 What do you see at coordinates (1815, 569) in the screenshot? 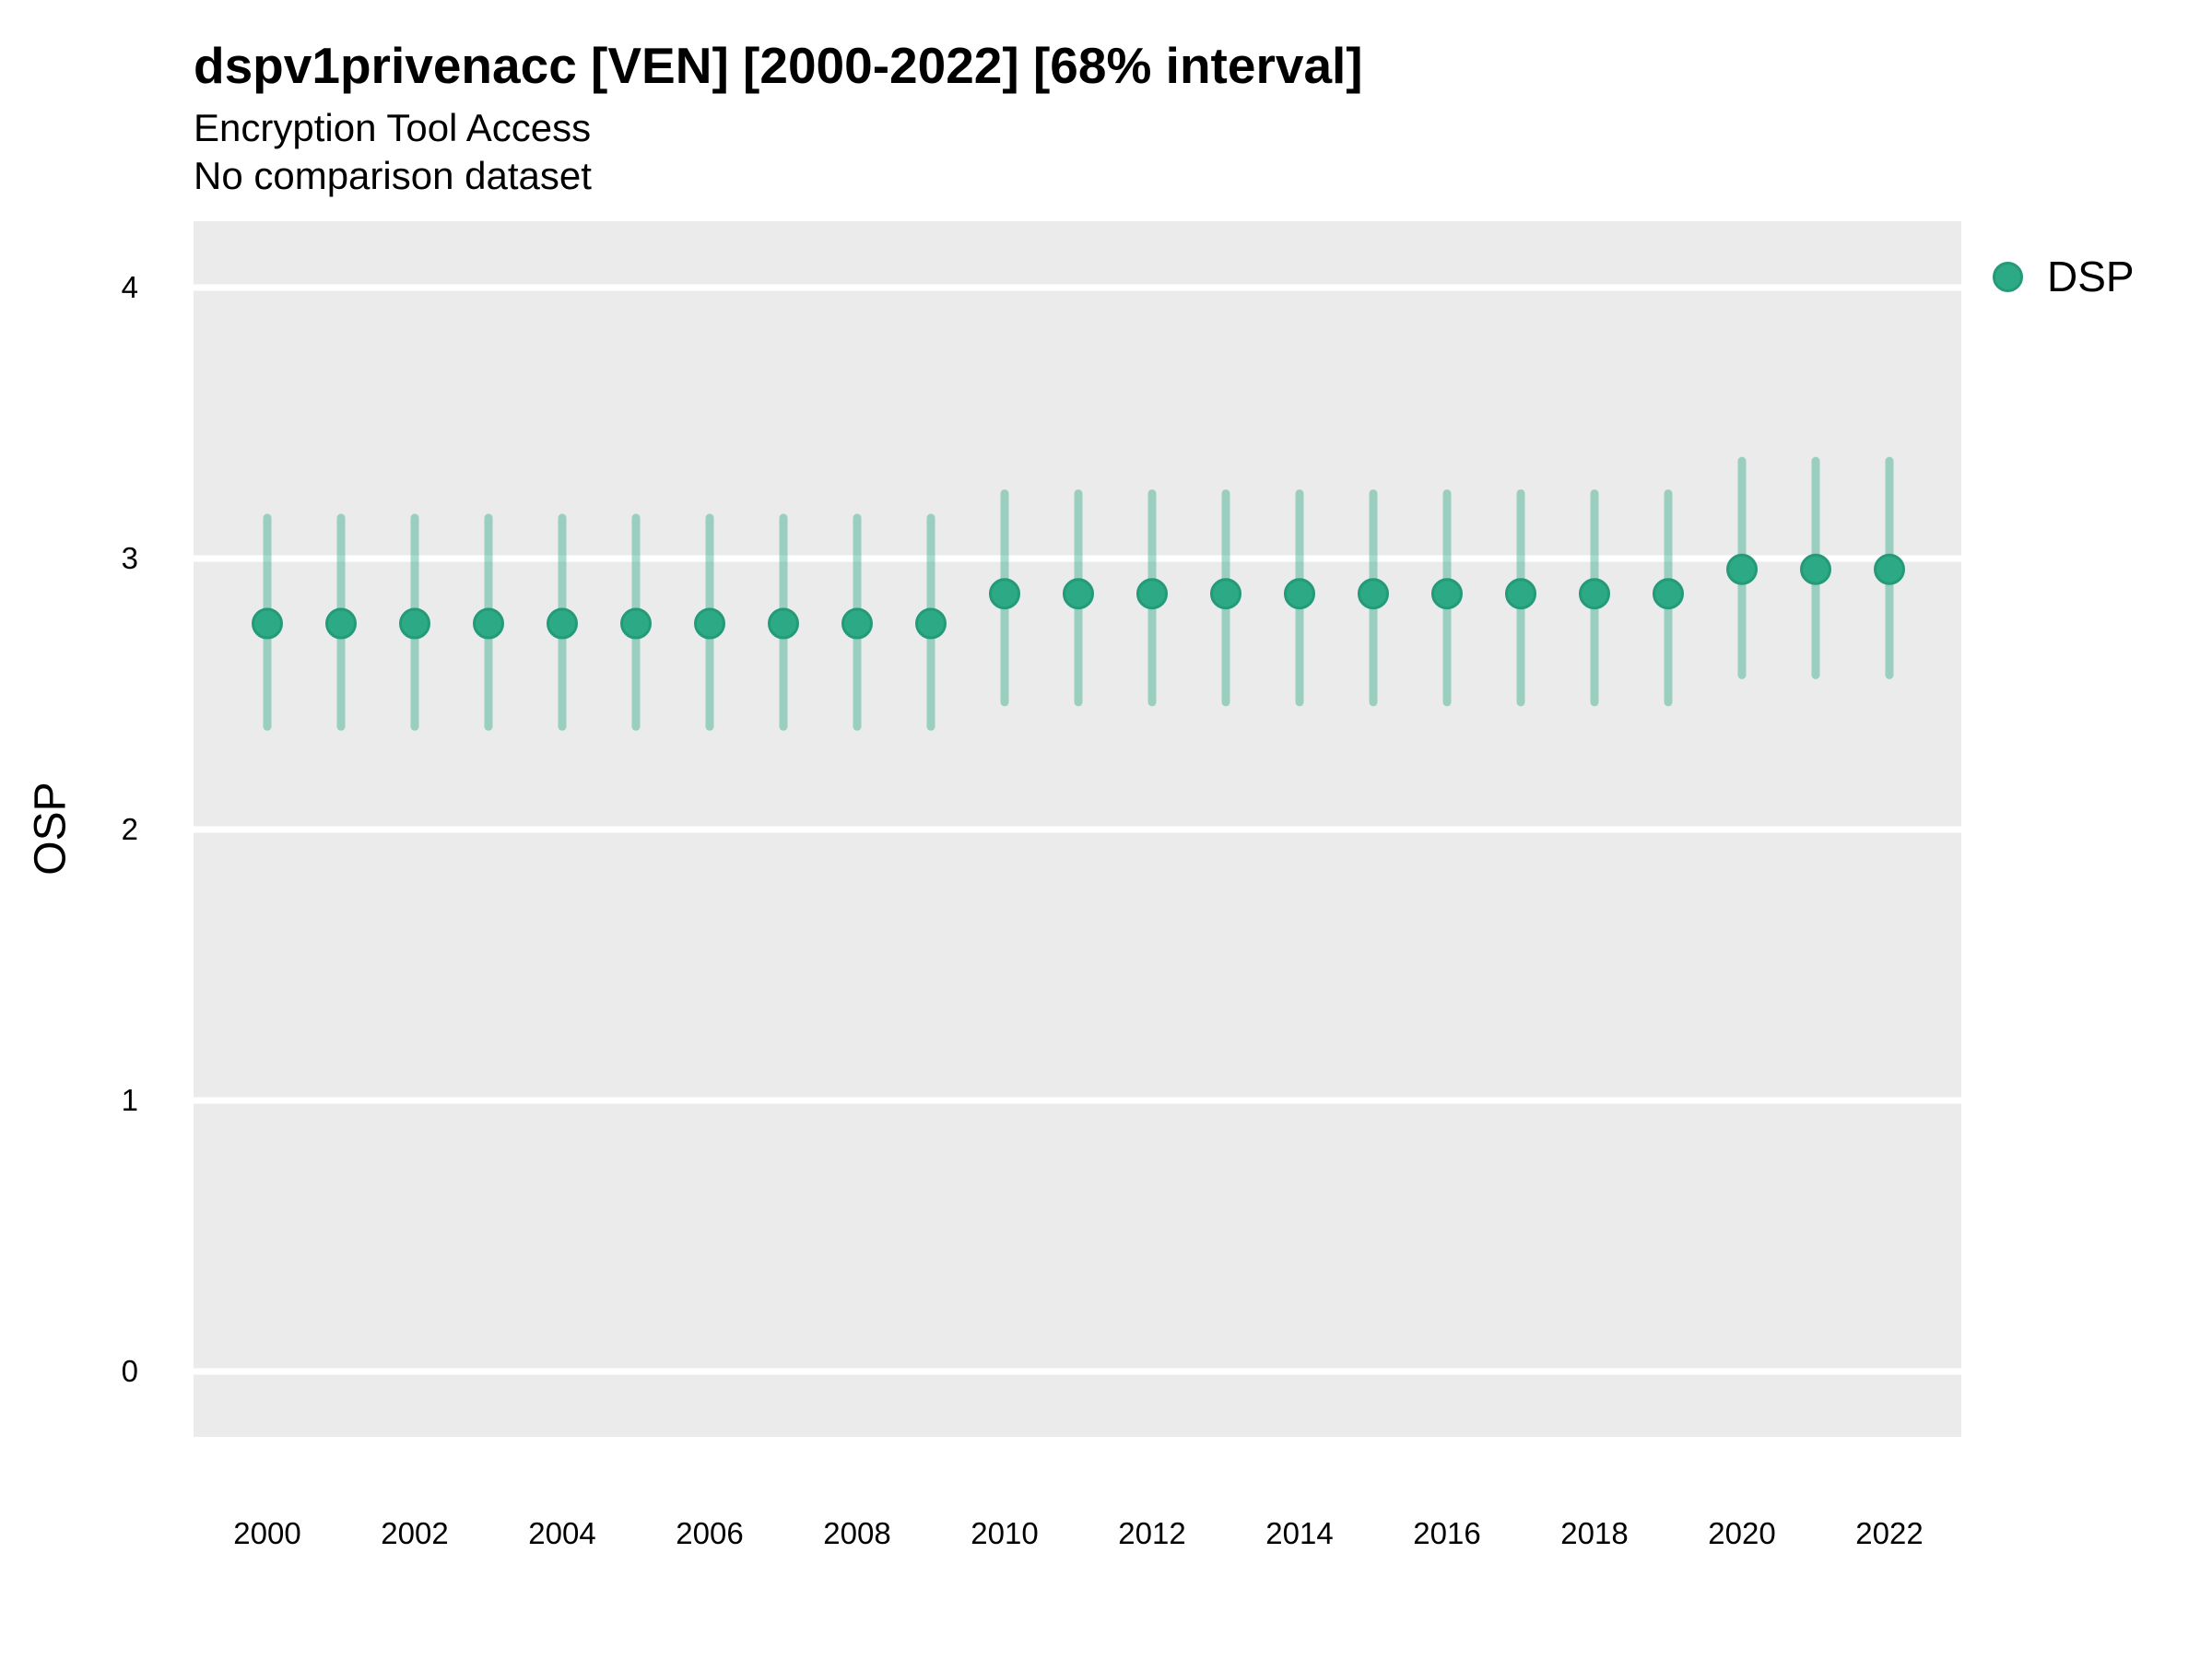
I see `data-point-2021` at bounding box center [1815, 569].